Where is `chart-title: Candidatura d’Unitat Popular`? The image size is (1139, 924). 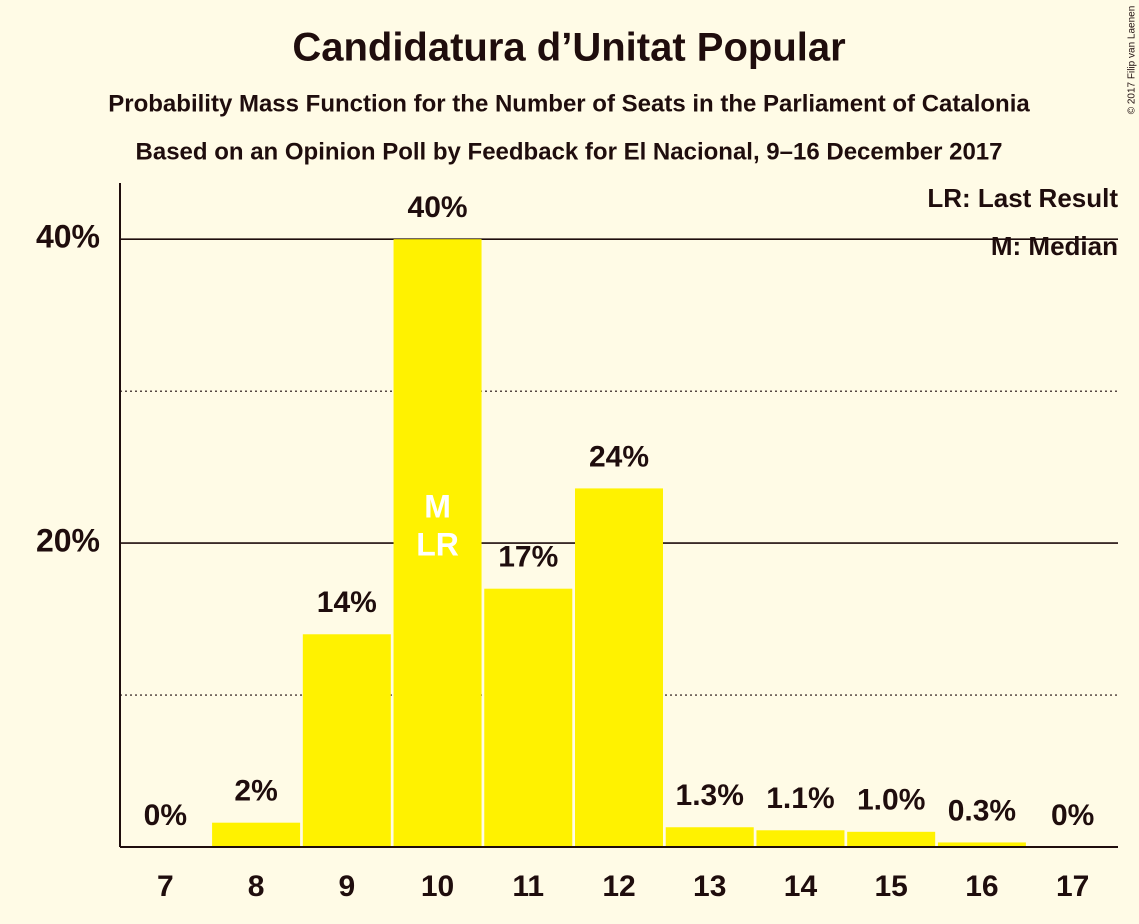
chart-title: Candidatura d’Unitat Popular is located at coordinates (568, 48).